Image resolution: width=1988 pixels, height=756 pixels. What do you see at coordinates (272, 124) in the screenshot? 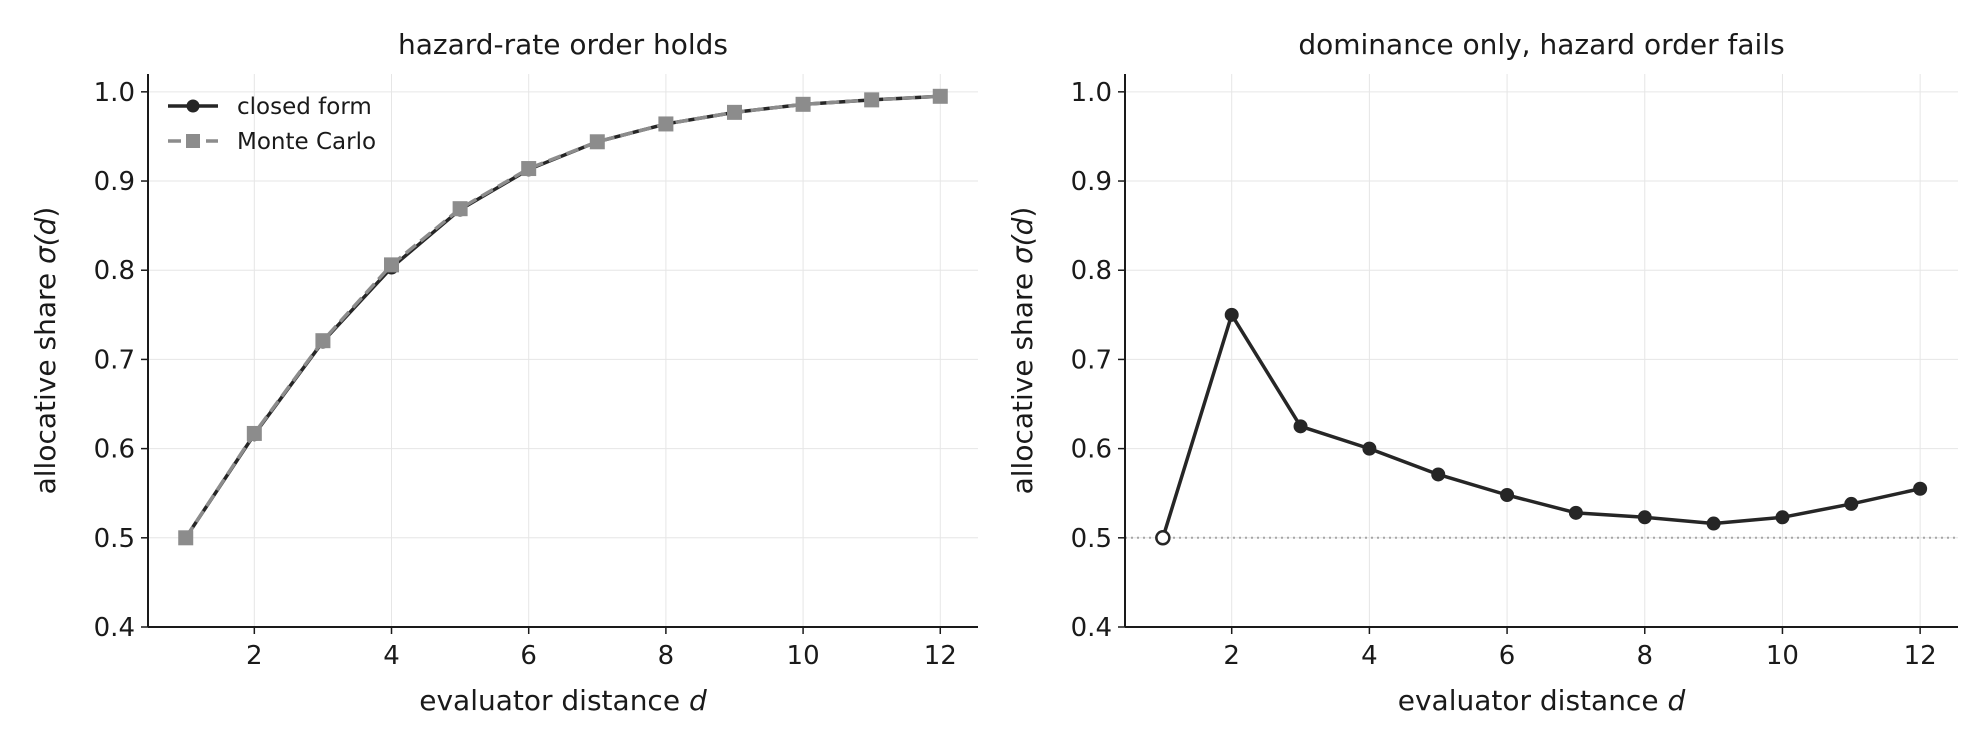
I see `left-legend: closed form Monte Carlo` at bounding box center [272, 124].